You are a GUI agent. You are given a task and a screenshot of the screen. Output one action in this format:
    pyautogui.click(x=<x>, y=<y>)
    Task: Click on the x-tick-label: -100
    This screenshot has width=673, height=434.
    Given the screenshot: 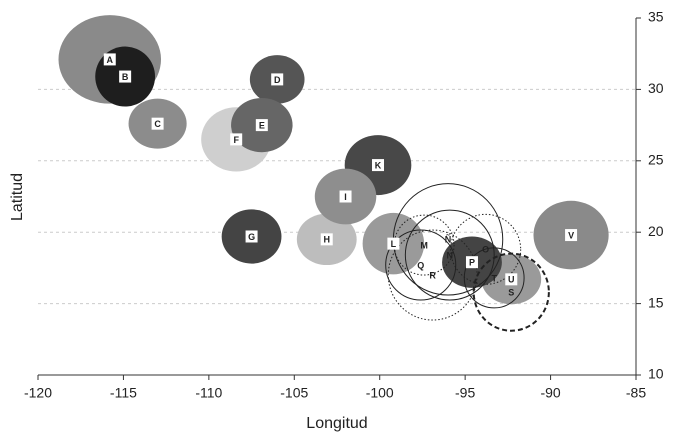 What is the action you would take?
    pyautogui.click(x=380, y=393)
    